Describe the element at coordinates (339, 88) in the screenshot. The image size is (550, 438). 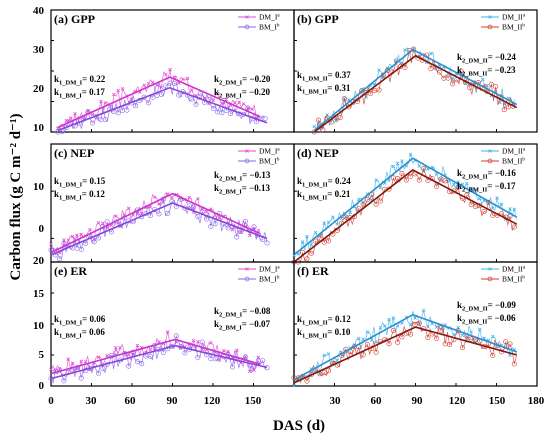
I see `slope-value: = 0.31` at that location.